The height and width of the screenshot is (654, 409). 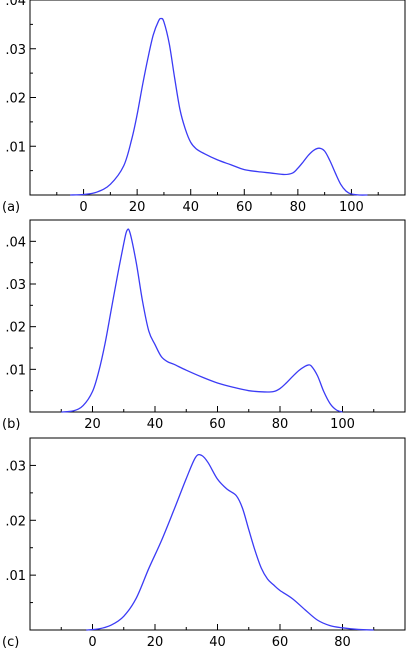 I want to click on panel-label: (a), so click(x=11, y=207).